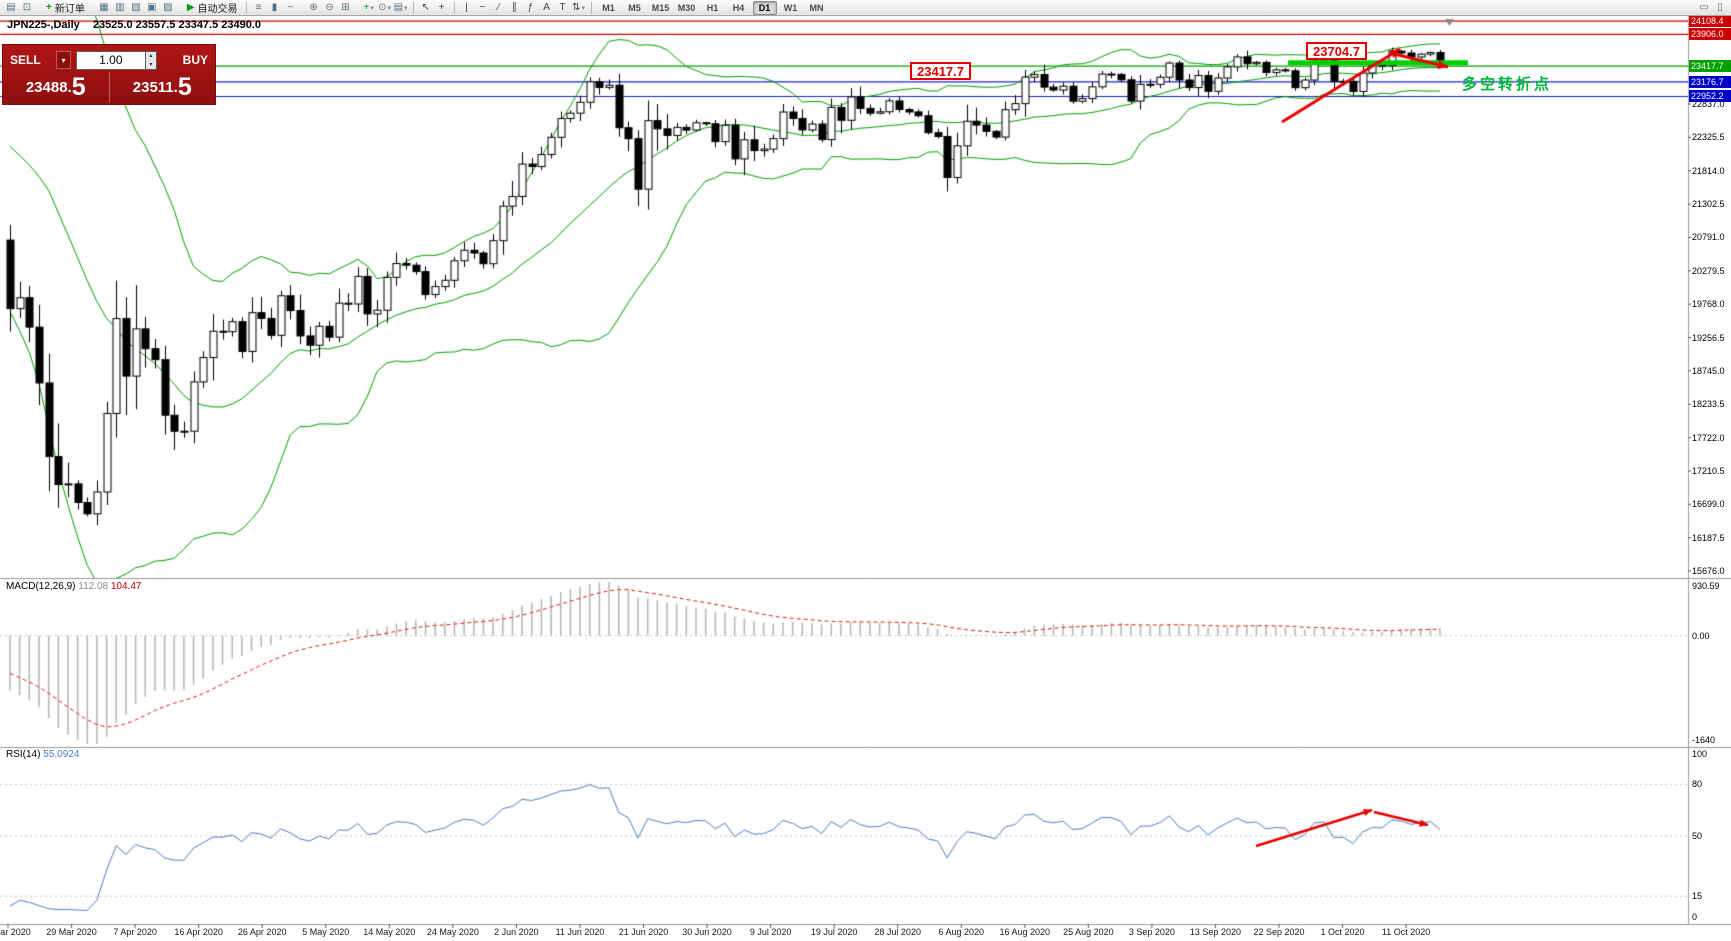 This screenshot has height=941, width=1731. Describe the element at coordinates (530, 7) in the screenshot. I see `fibonacci-tool-icon: ƒ` at that location.